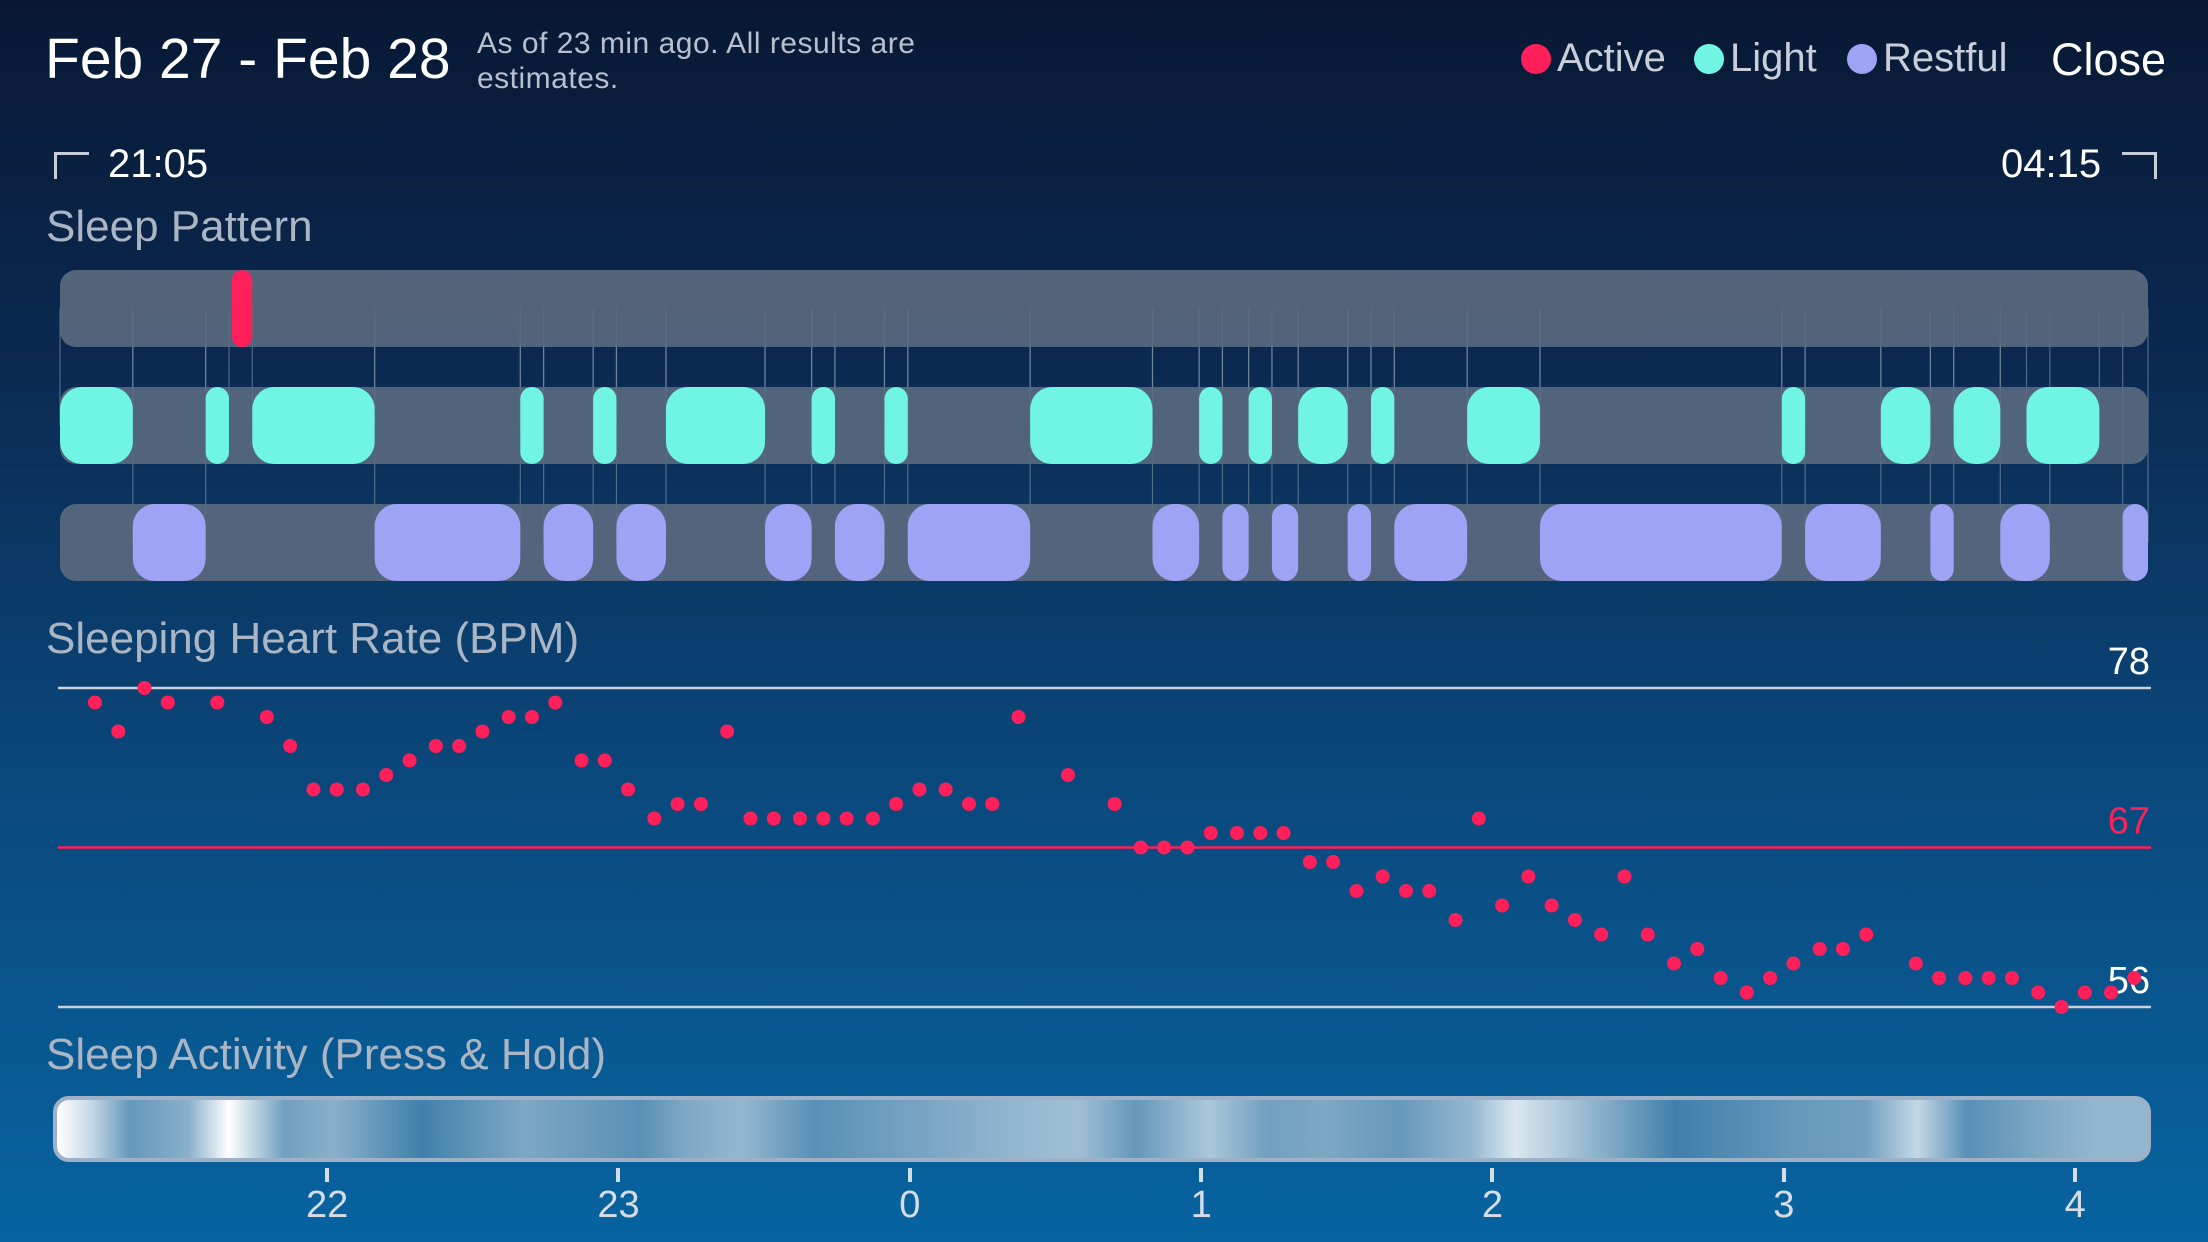  What do you see at coordinates (1945, 58) in the screenshot?
I see `legend-restful-label: Restful` at bounding box center [1945, 58].